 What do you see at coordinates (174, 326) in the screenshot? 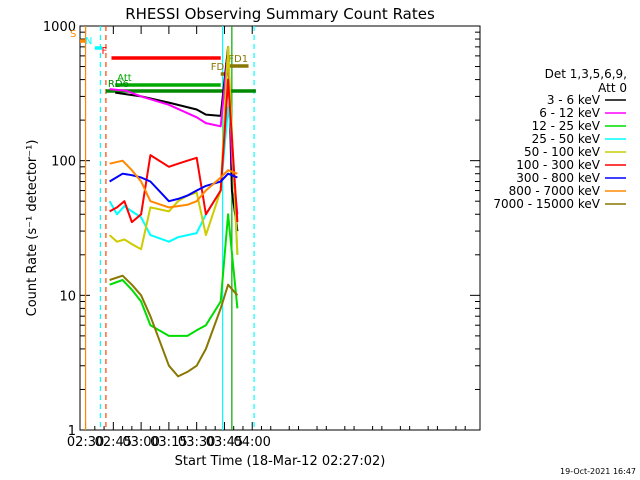
I see `series-line-7000-15000-kev` at bounding box center [174, 326].